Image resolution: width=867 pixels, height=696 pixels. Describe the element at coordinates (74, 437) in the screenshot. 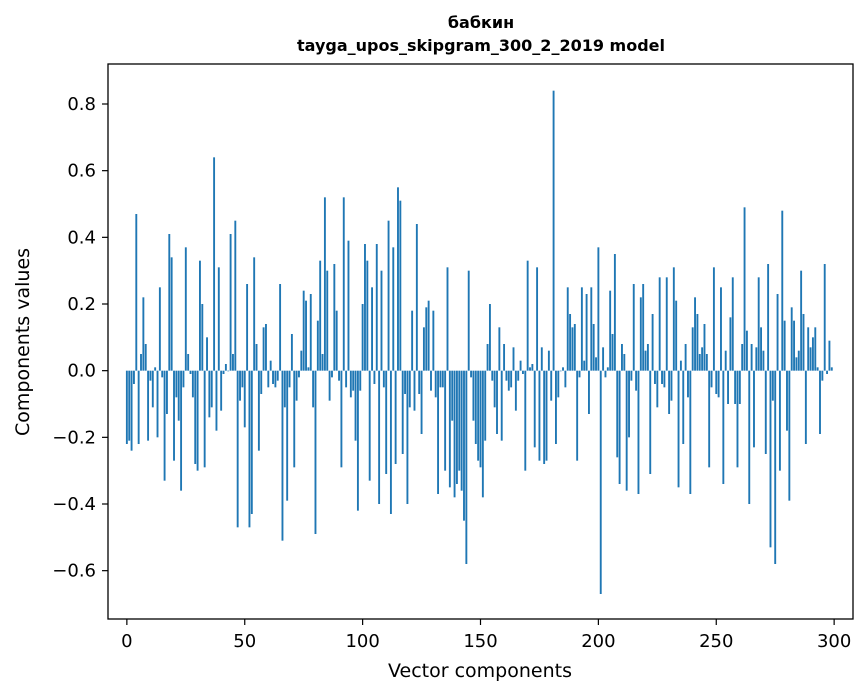

I see `y-tick-label-2: −0.2` at that location.